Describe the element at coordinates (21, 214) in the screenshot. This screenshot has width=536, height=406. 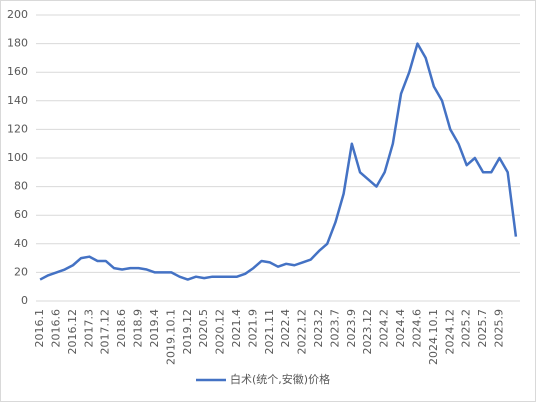
I see `y-tick-label: 60` at that location.